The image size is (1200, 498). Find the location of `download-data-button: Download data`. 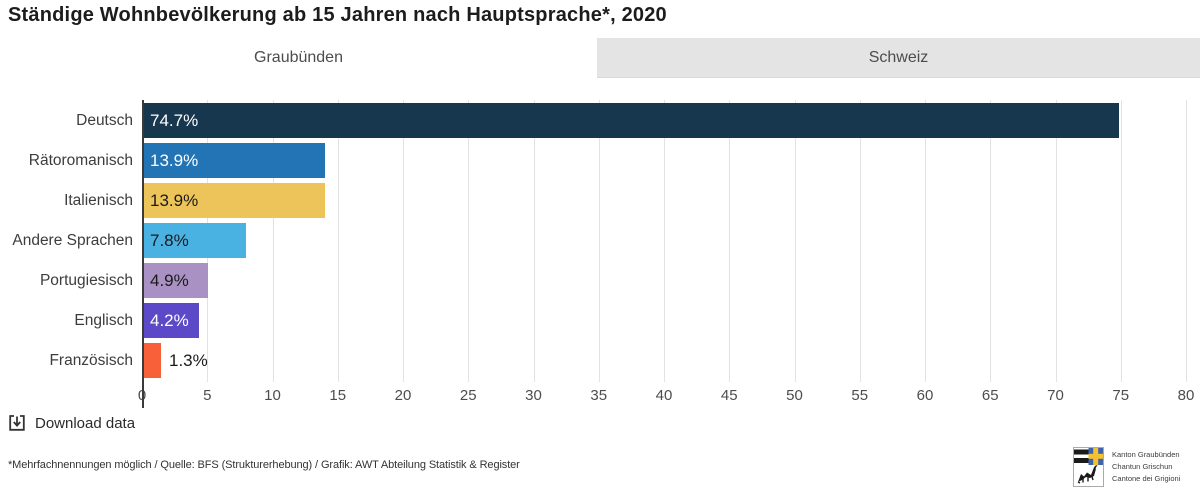

download-data-button: Download data is located at coordinates (71, 423).